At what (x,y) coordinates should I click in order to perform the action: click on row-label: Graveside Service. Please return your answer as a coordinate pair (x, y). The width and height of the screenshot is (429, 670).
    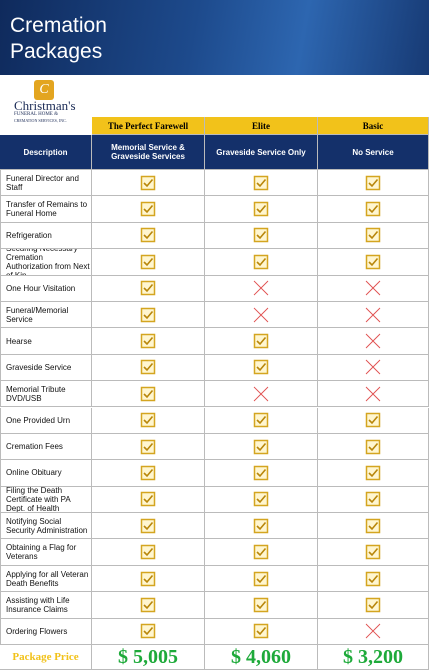
    Looking at the image, I should click on (46, 368).